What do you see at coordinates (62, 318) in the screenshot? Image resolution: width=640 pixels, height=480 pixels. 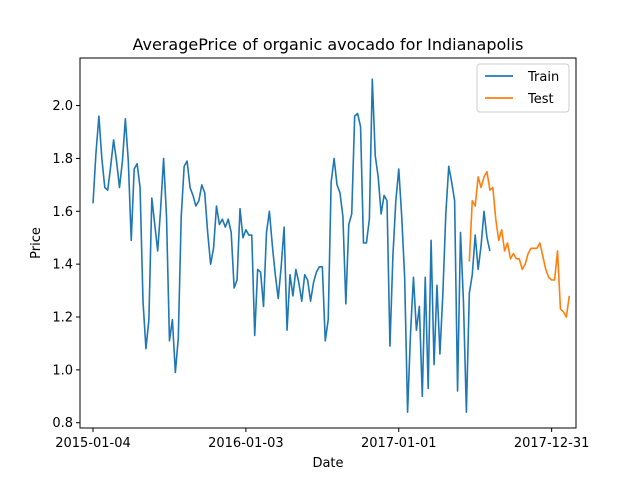 I see `y-tick-label: 1.2` at bounding box center [62, 318].